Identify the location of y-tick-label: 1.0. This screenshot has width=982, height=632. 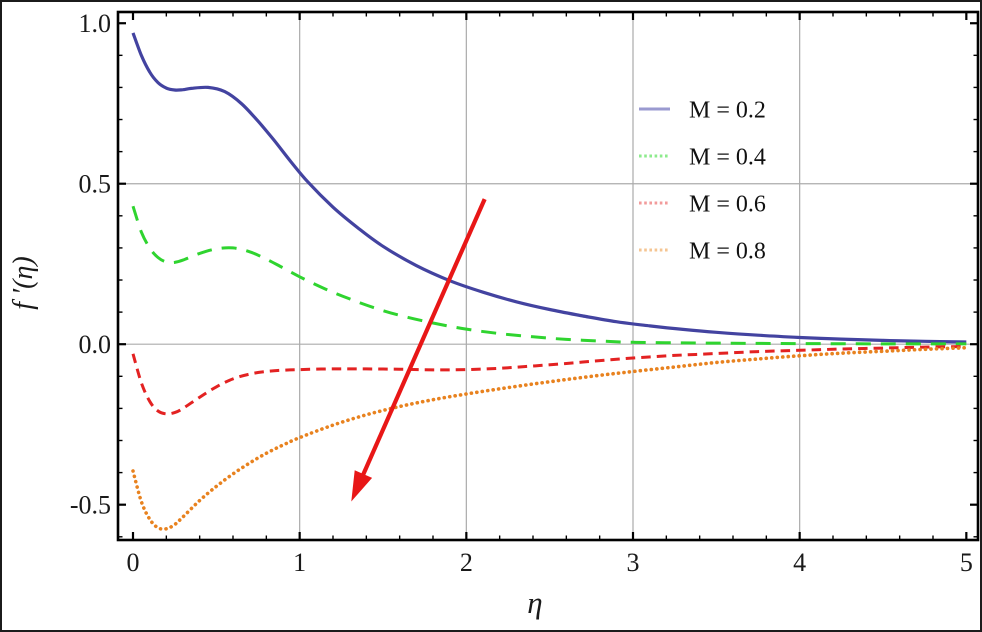
(95, 23).